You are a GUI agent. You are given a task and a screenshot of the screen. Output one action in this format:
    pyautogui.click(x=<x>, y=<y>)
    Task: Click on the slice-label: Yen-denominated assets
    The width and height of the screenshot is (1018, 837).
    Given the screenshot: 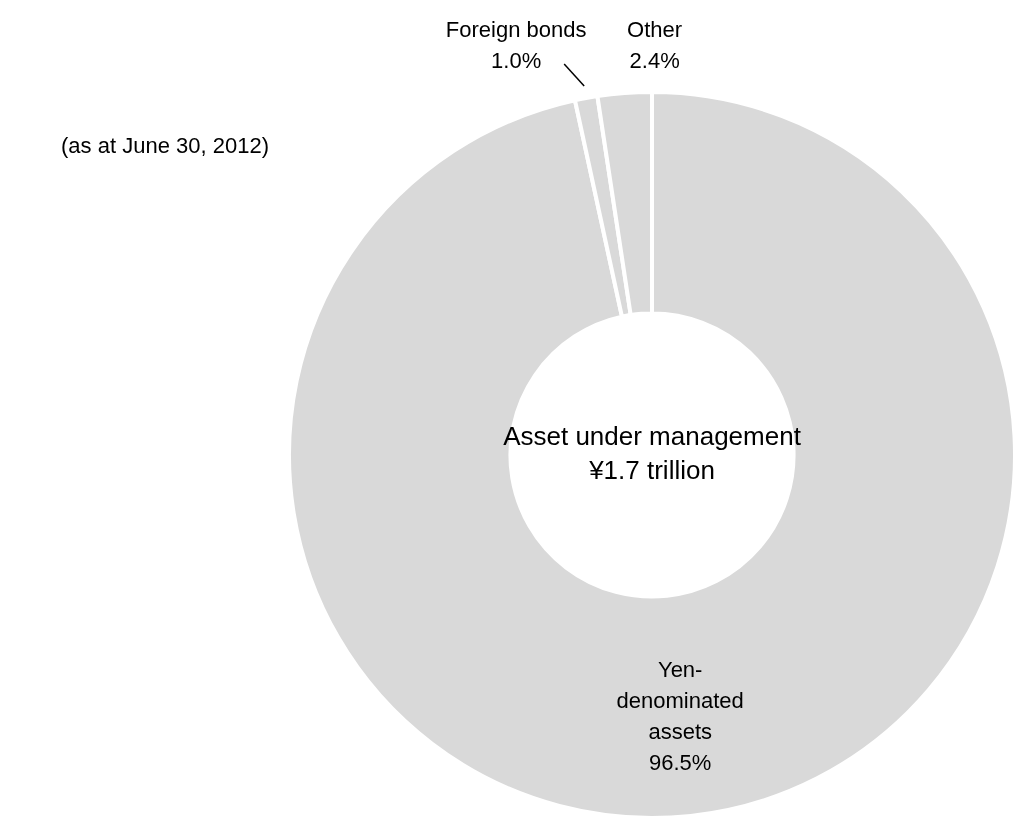 What is the action you would take?
    pyautogui.click(x=680, y=701)
    